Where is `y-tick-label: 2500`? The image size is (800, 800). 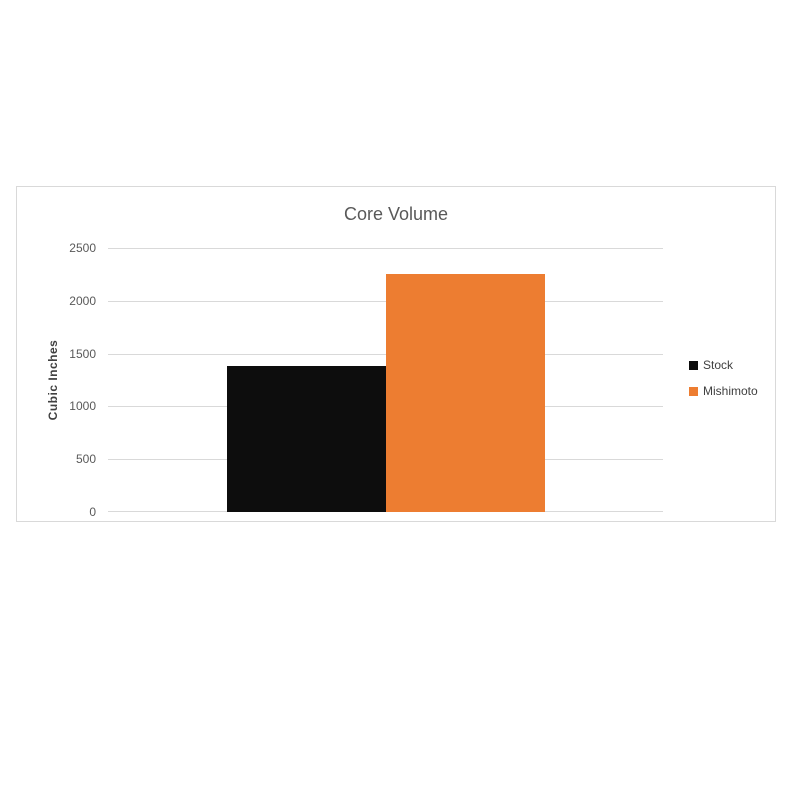 y-tick-label: 2500 is located at coordinates (82, 248).